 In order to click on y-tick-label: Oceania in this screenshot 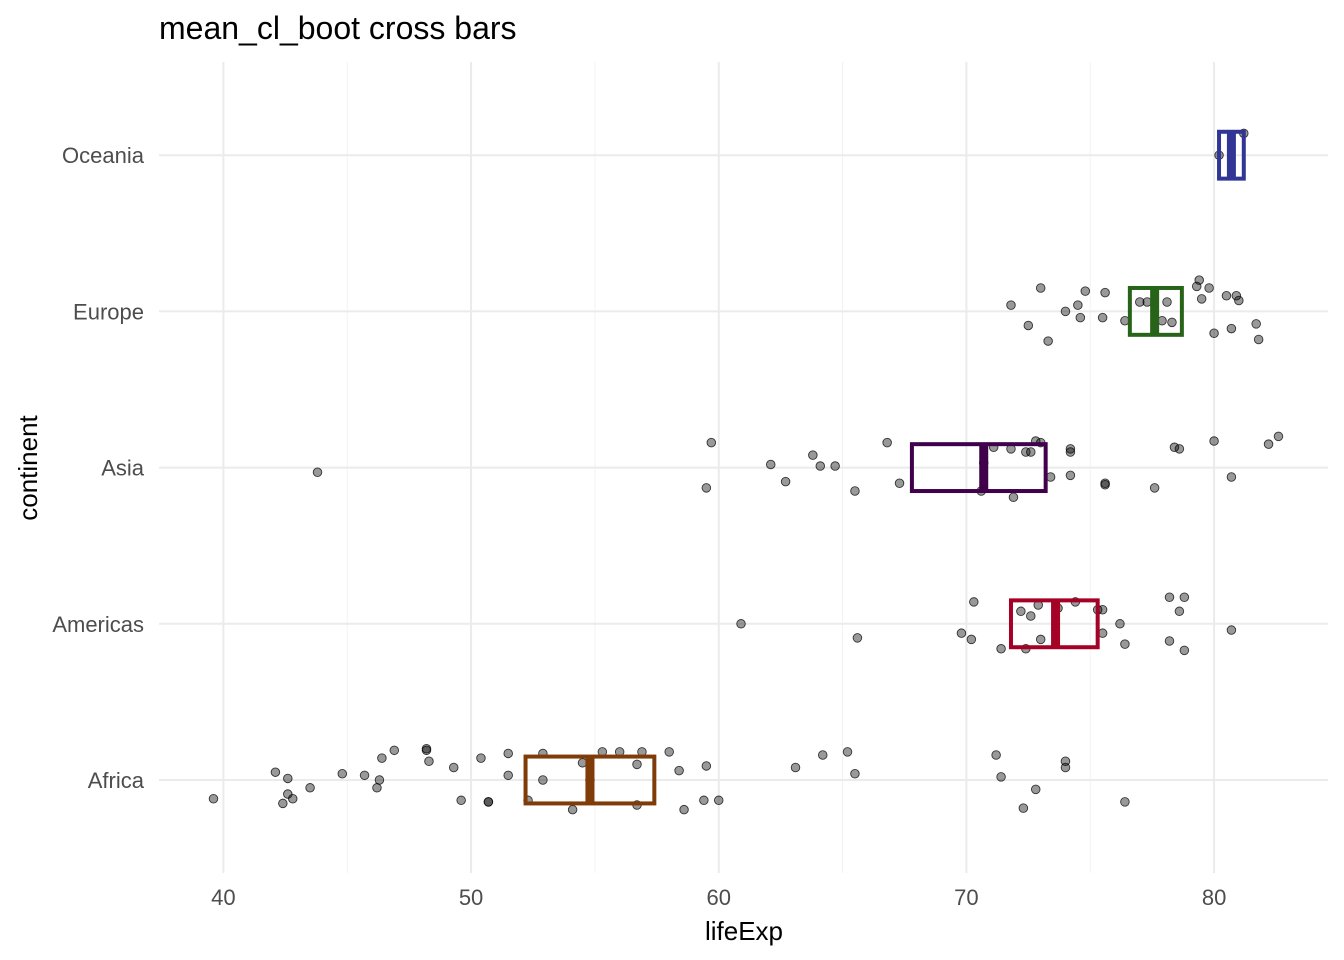, I will do `click(103, 155)`.